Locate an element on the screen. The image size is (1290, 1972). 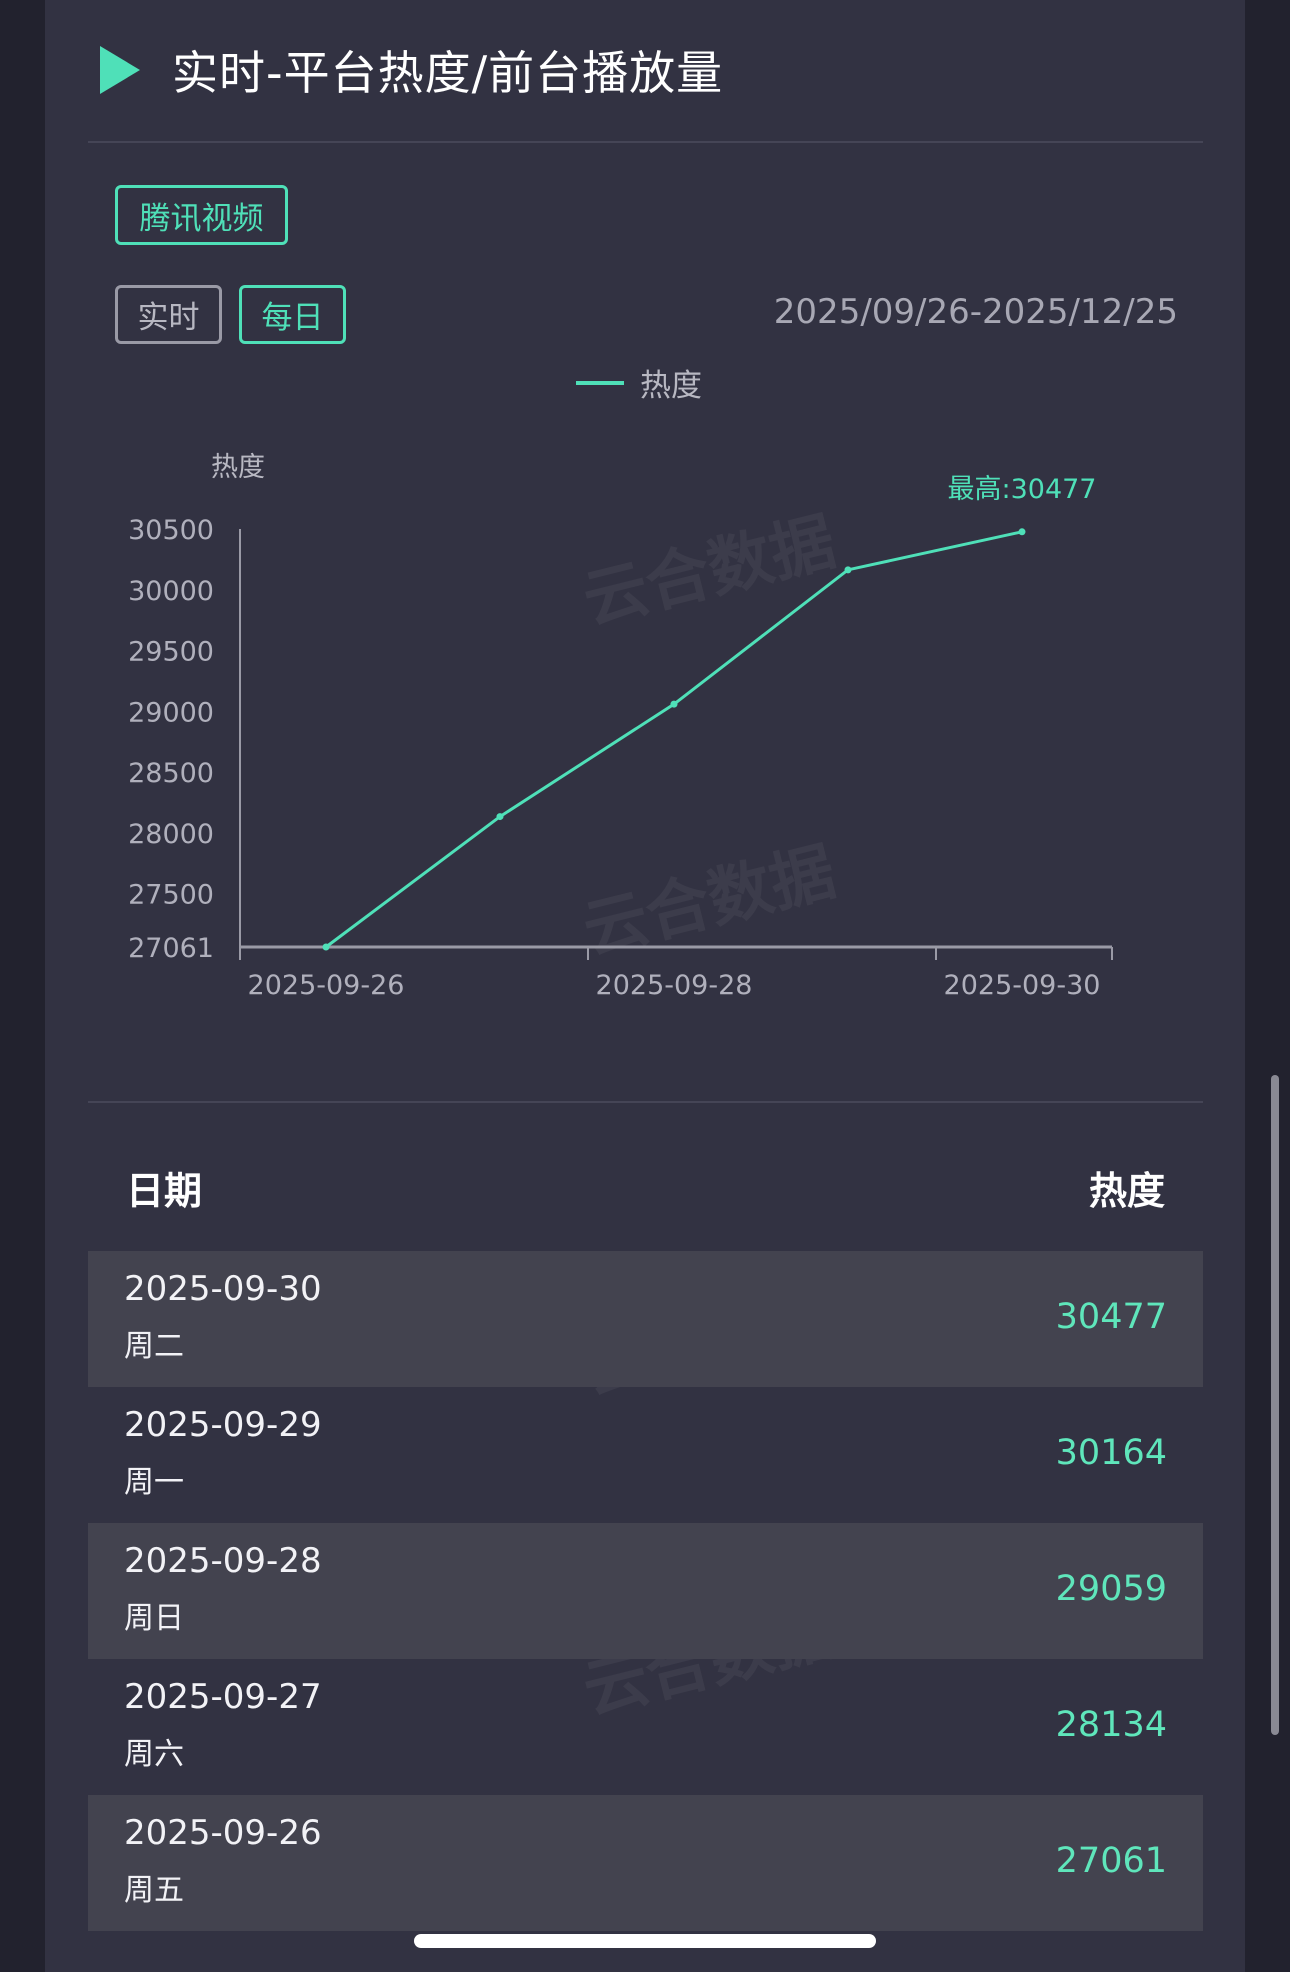
y-tick-label: 28500 is located at coordinates (171, 773).